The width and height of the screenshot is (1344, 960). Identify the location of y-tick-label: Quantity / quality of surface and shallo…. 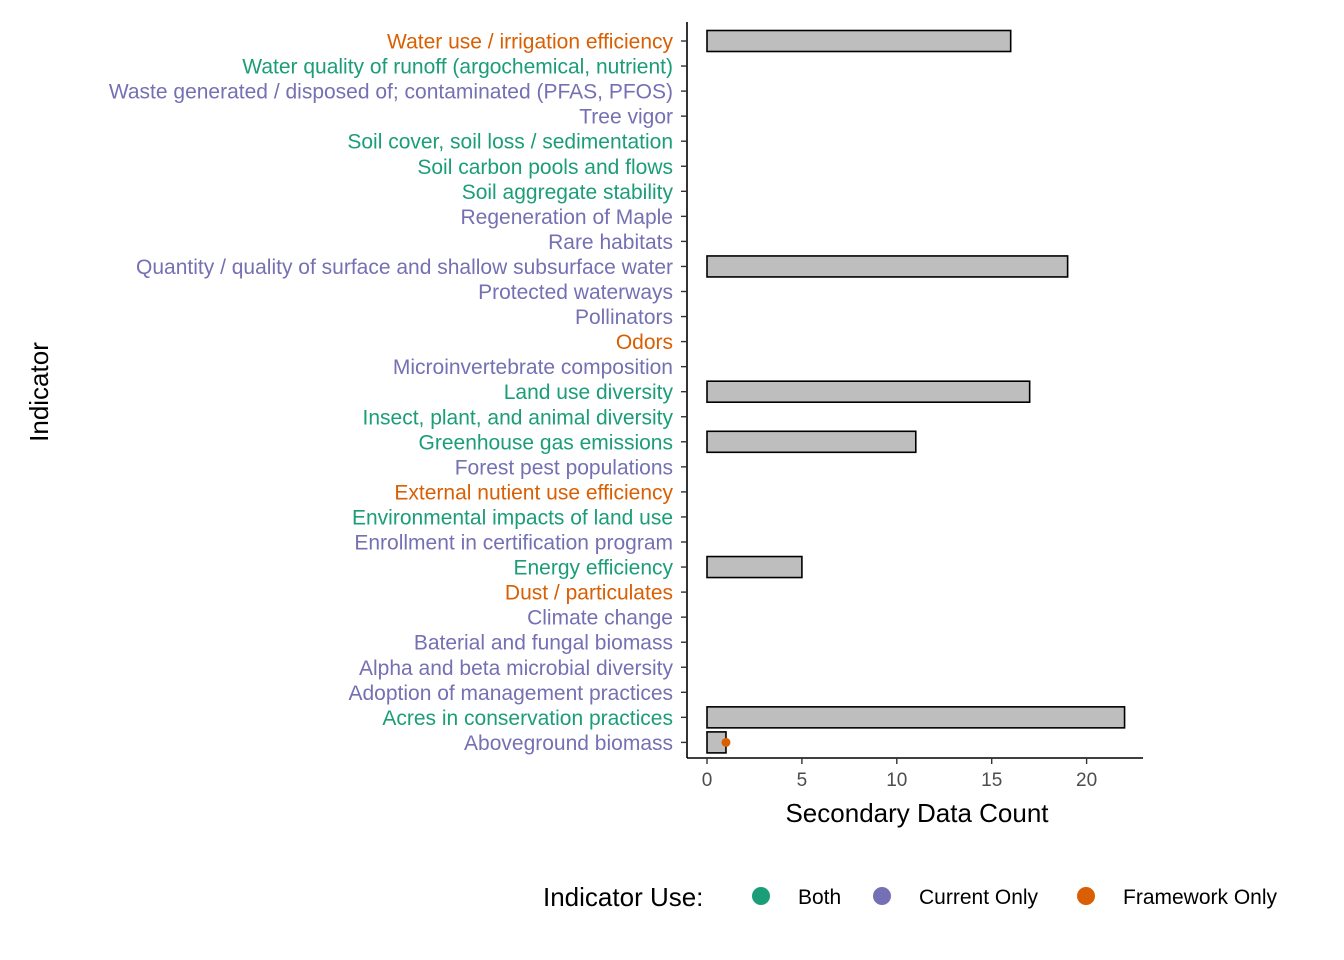
(404, 267).